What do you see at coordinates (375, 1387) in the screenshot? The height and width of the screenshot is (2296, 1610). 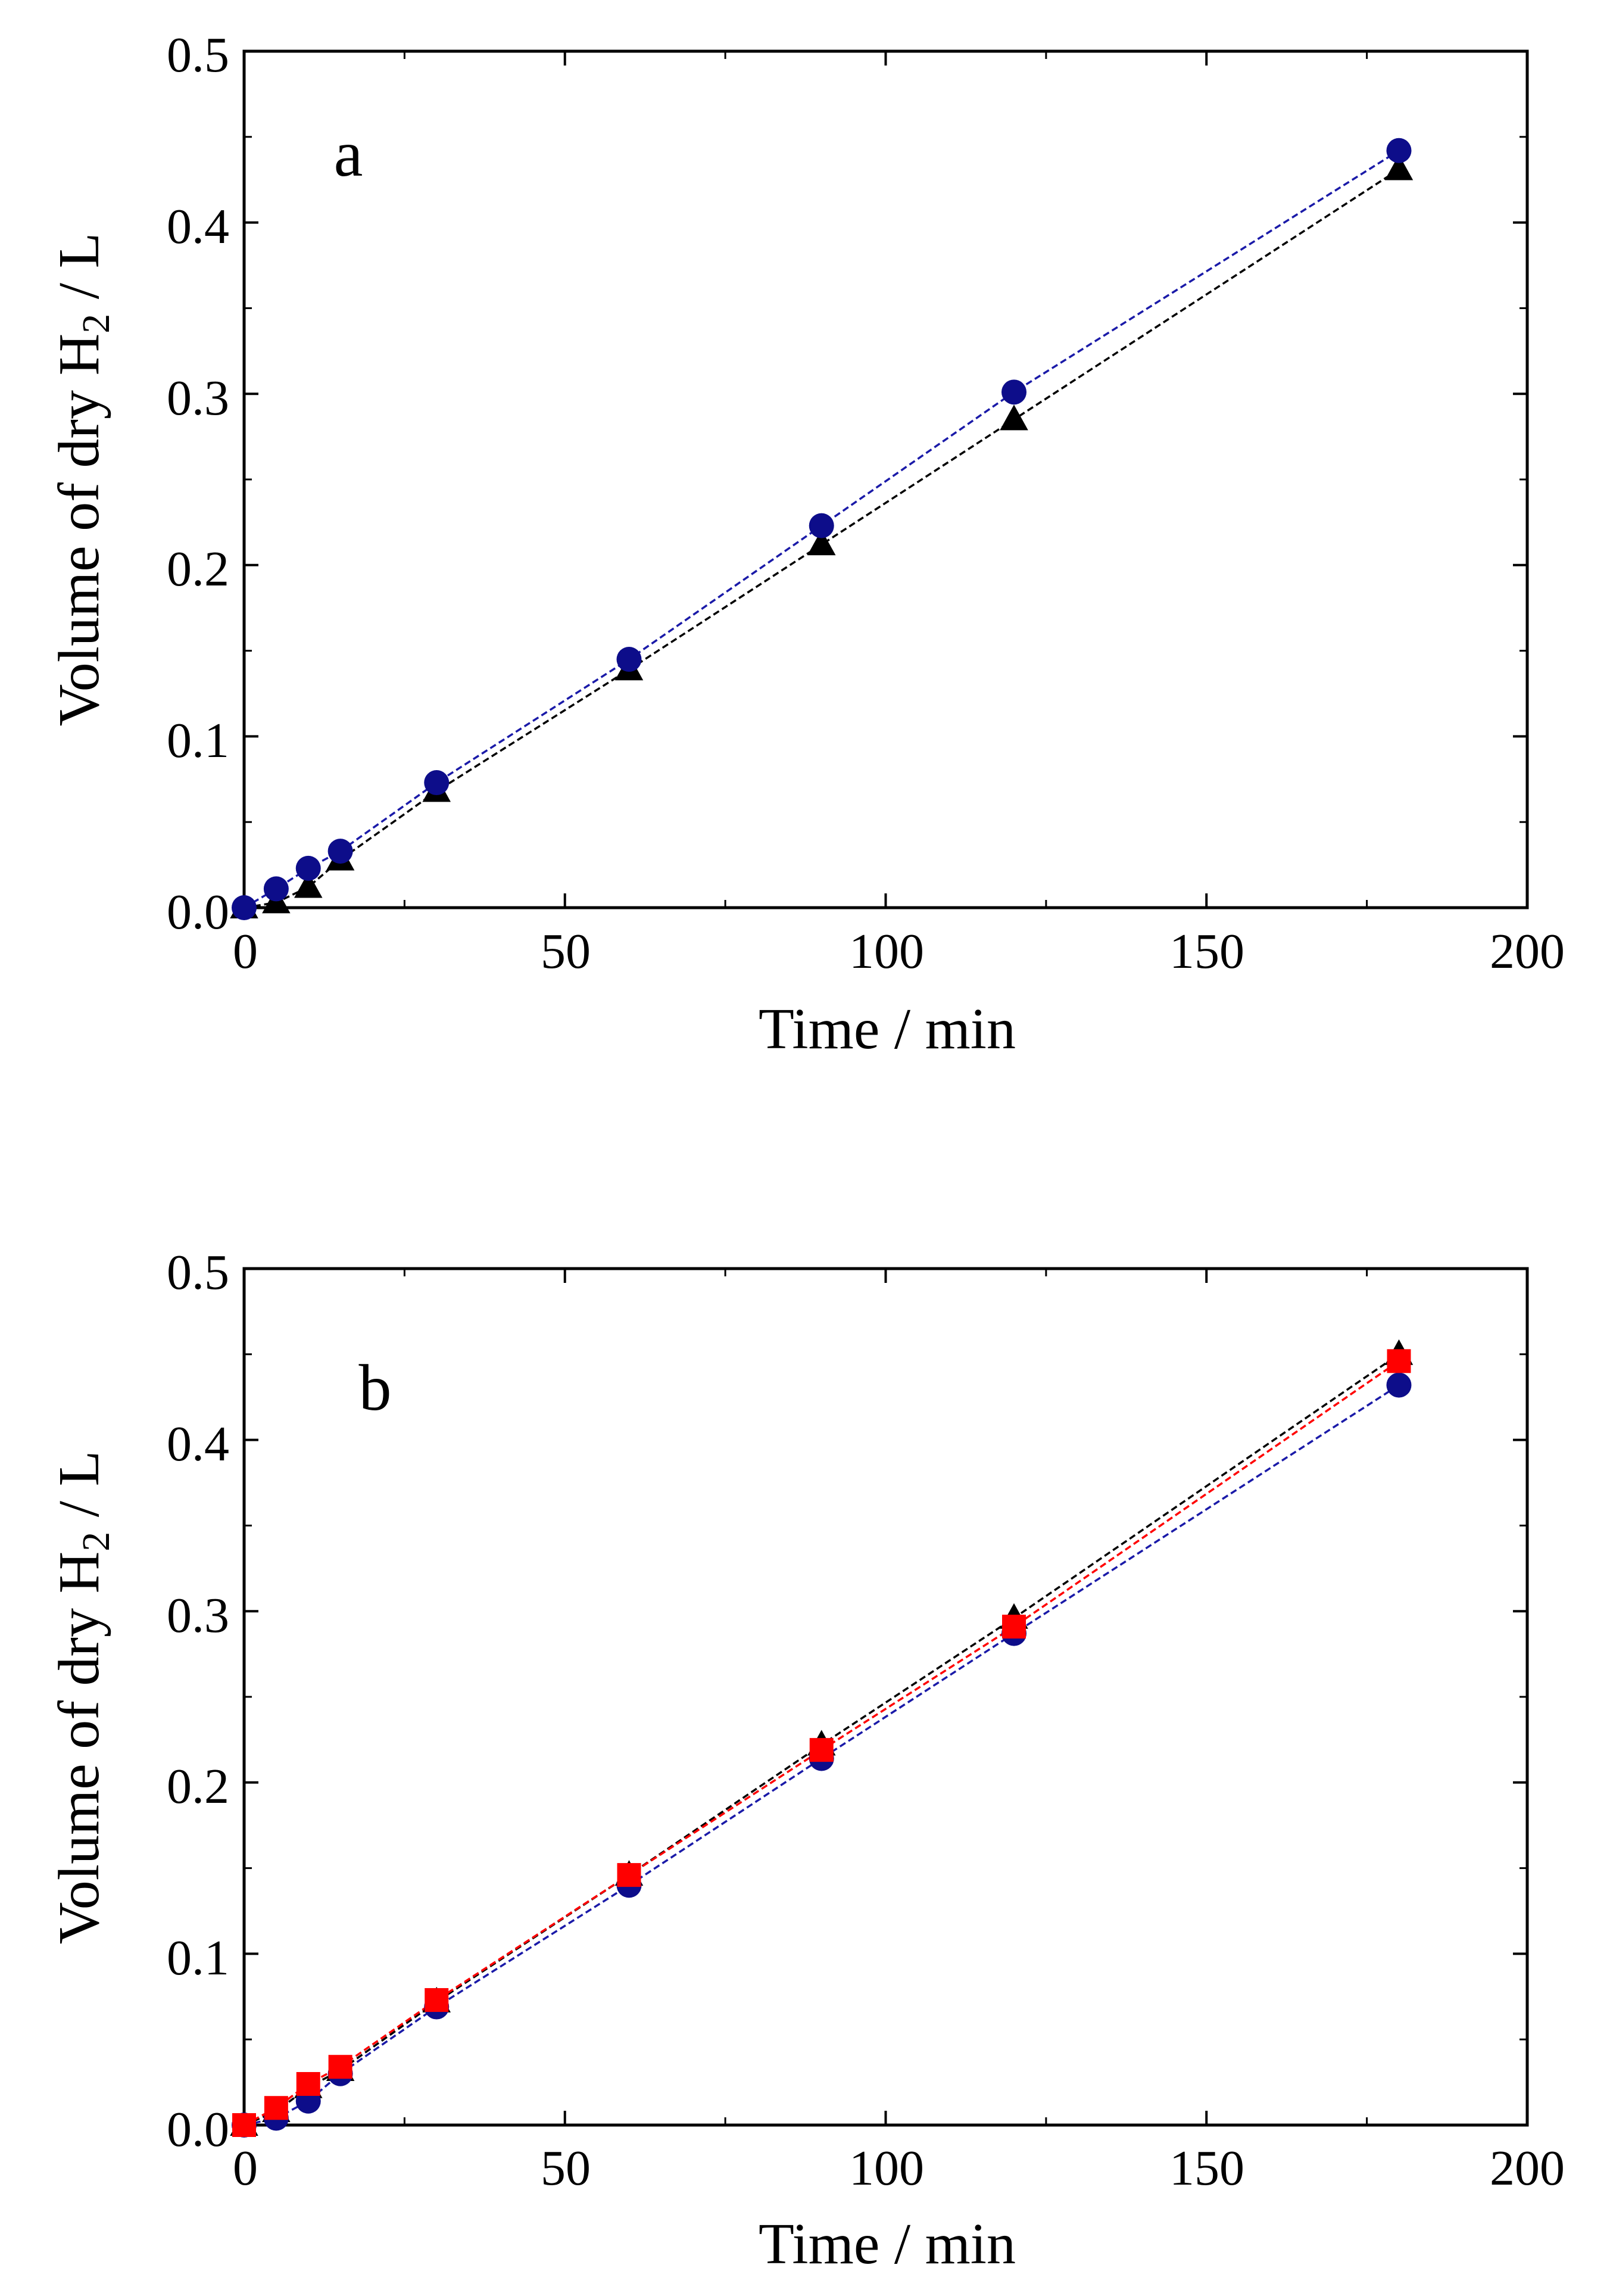 I see `panel-label: b` at bounding box center [375, 1387].